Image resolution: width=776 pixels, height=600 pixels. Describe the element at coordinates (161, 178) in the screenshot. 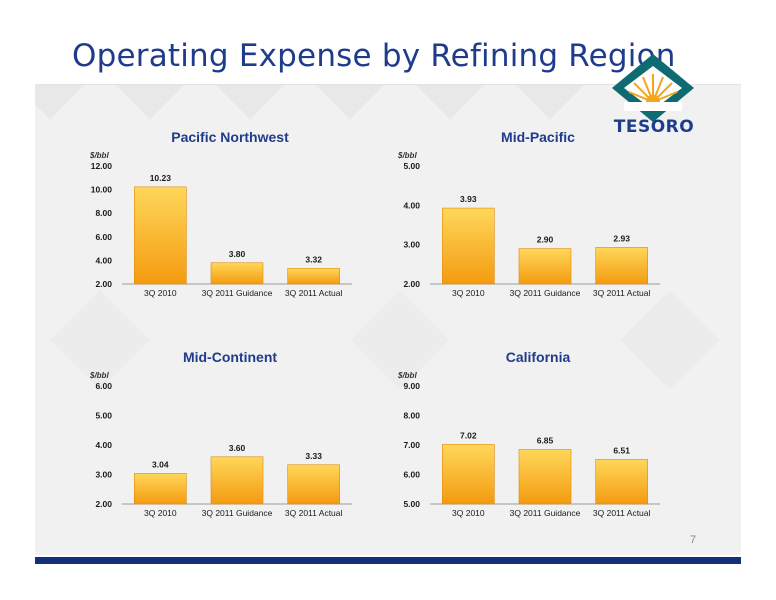

I see `data-label: 10.23` at that location.